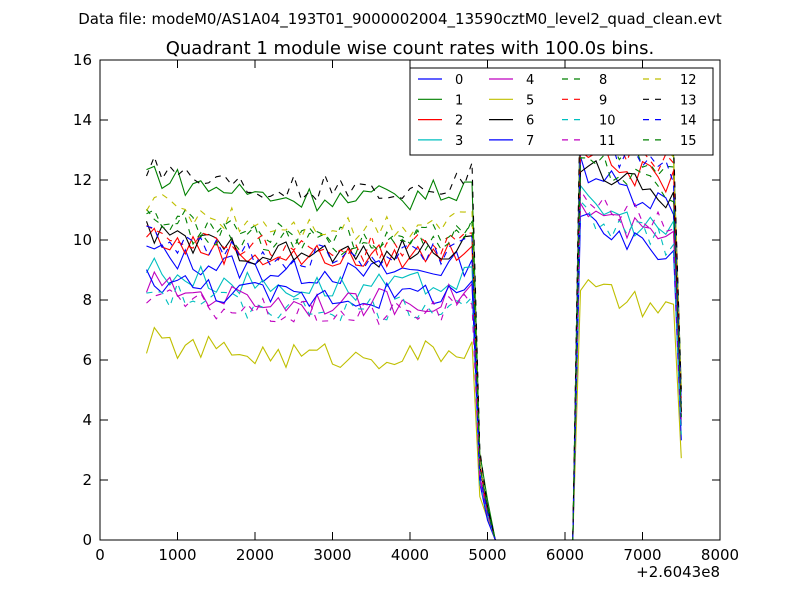  Describe the element at coordinates (459, 121) in the screenshot. I see `legend-label-2: 2` at that location.